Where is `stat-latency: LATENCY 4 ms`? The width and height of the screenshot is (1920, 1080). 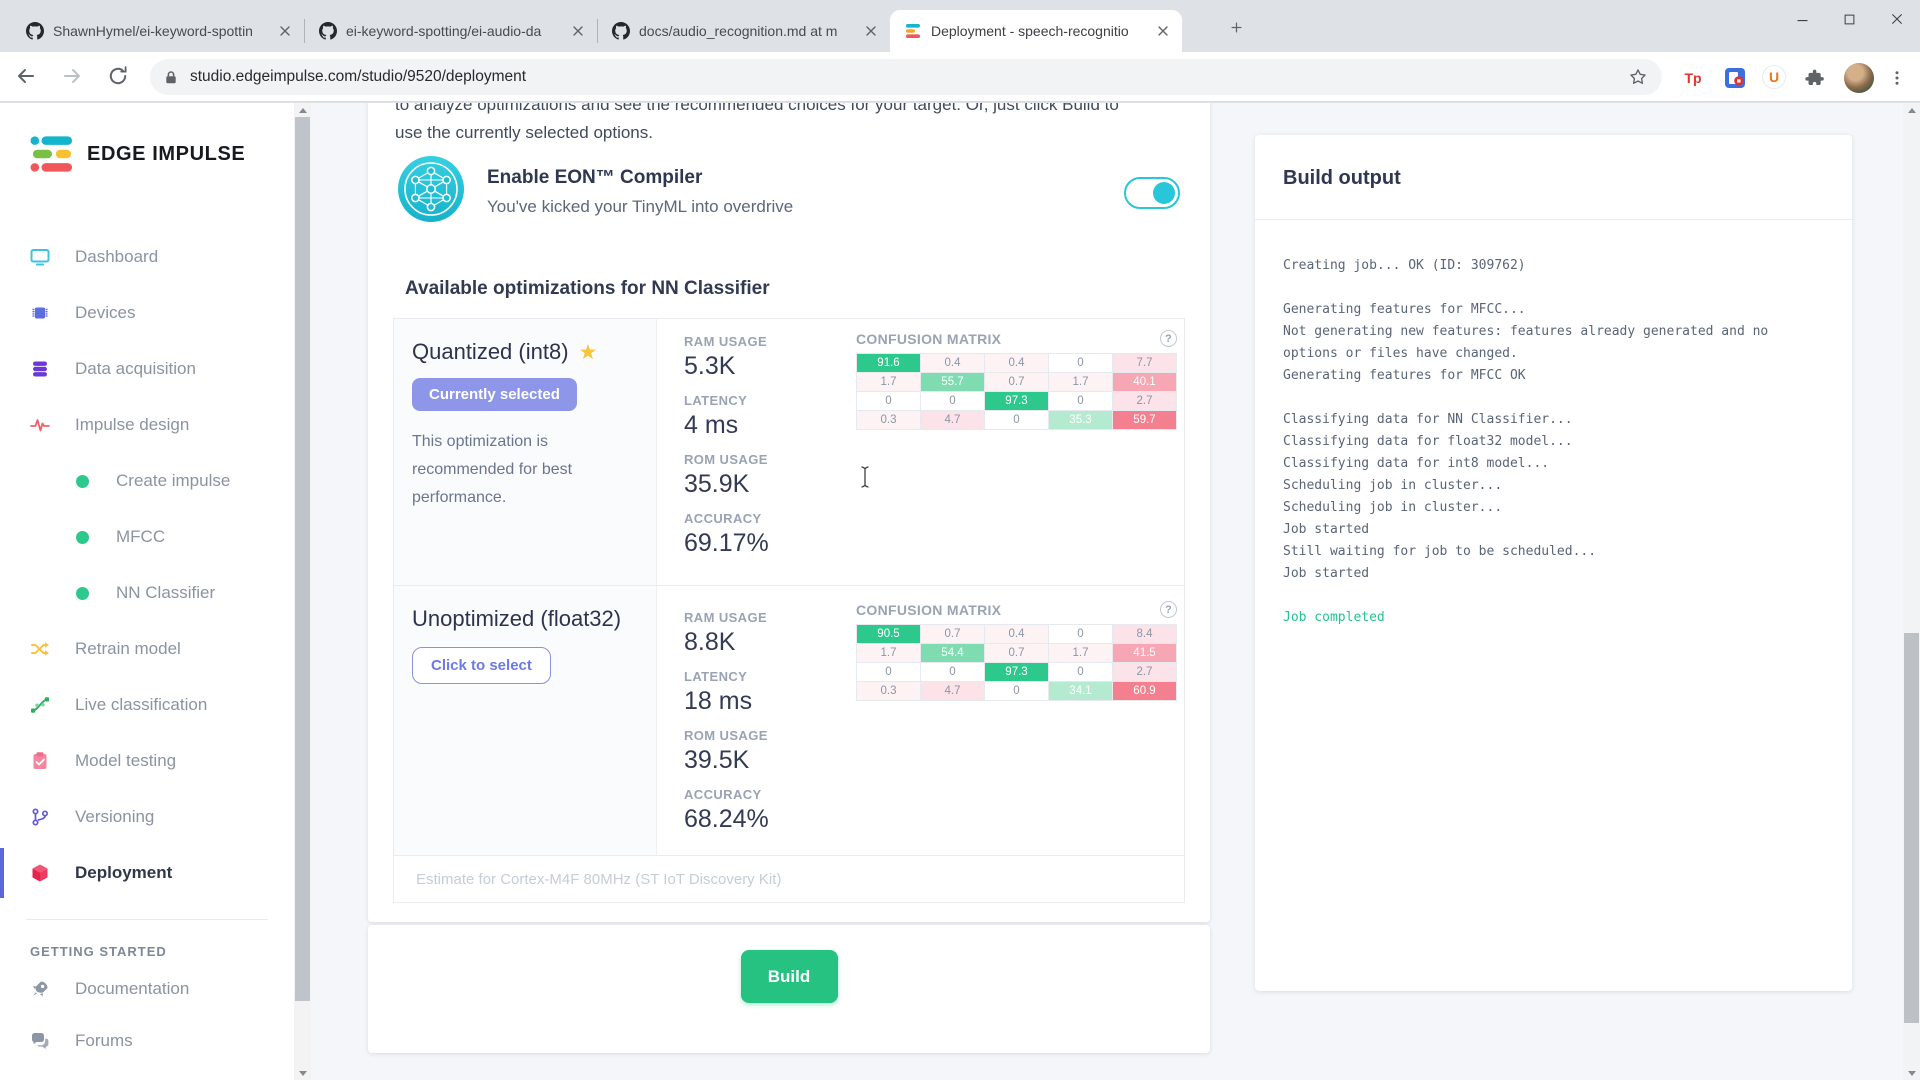 stat-latency: LATENCY 4 ms is located at coordinates (726, 416).